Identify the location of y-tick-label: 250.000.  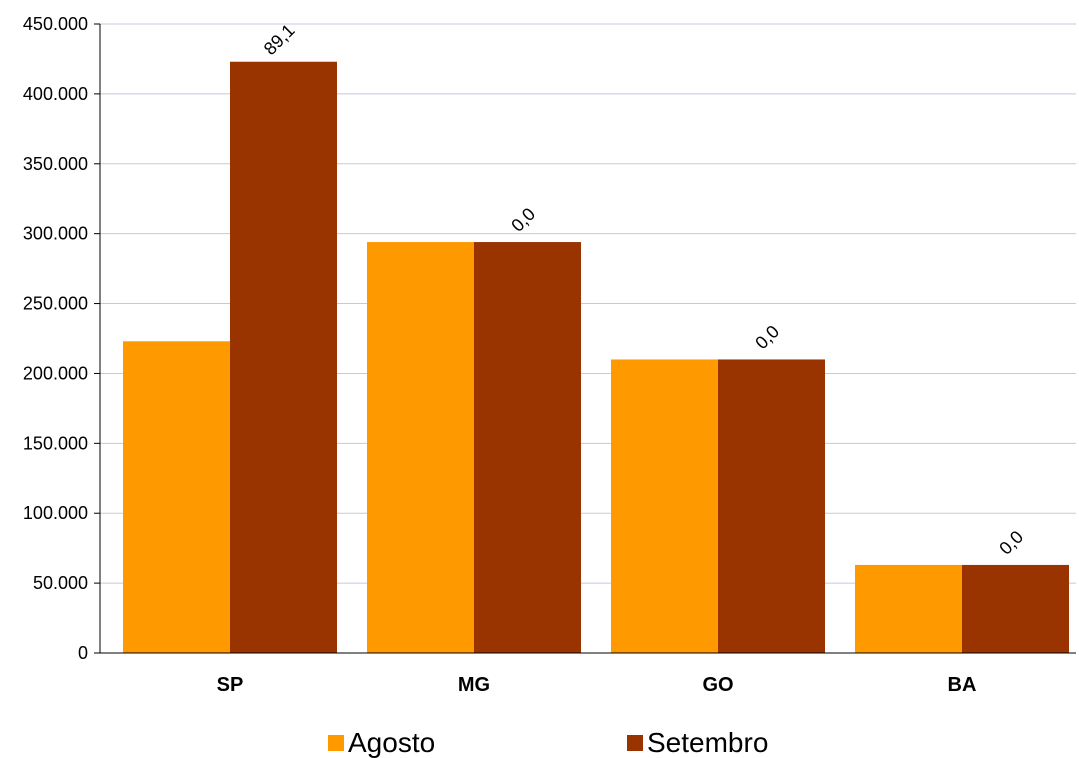
(55, 304).